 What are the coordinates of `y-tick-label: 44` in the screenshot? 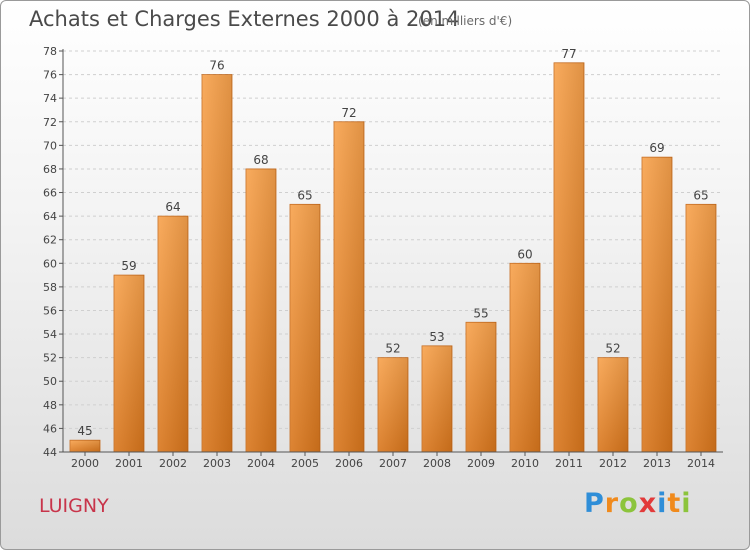 It's located at (50, 452).